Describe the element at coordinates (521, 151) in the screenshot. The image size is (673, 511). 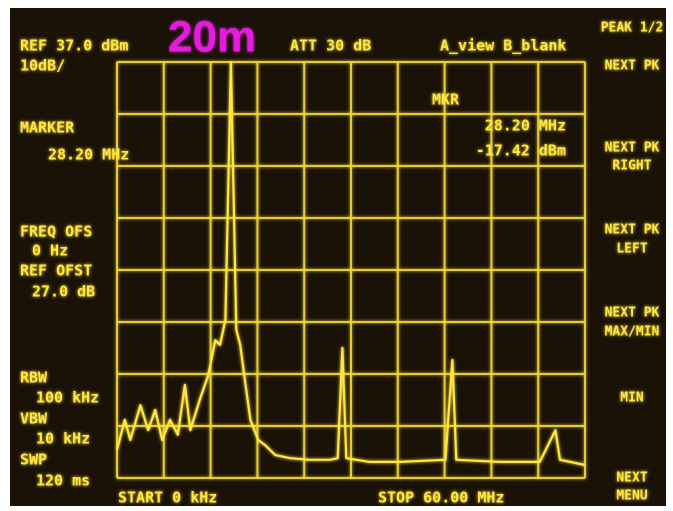
I see `mkr-level: -17.42 dBm` at that location.